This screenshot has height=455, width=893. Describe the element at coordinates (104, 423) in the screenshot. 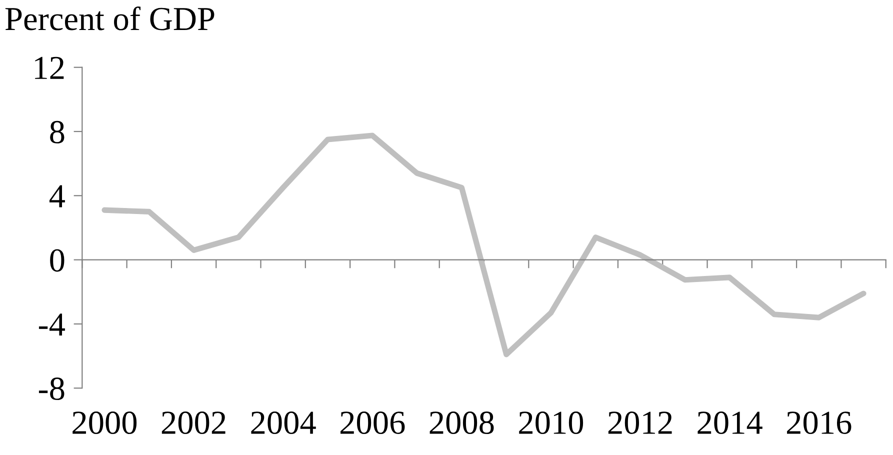

I see `x-tick-label: 2000` at that location.